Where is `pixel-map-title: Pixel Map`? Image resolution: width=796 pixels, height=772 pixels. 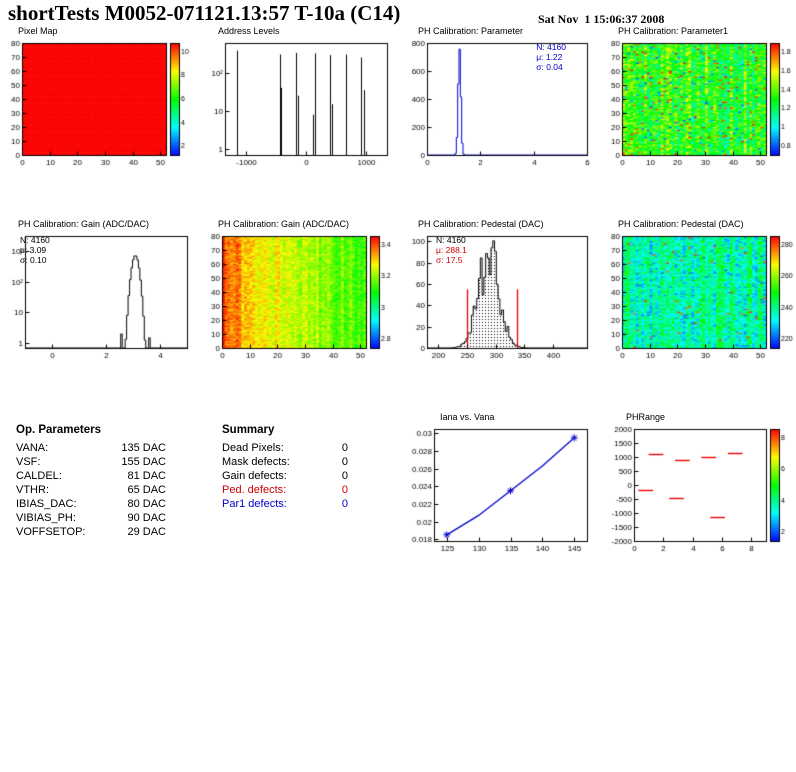 pixel-map-title: Pixel Map is located at coordinates (38, 31).